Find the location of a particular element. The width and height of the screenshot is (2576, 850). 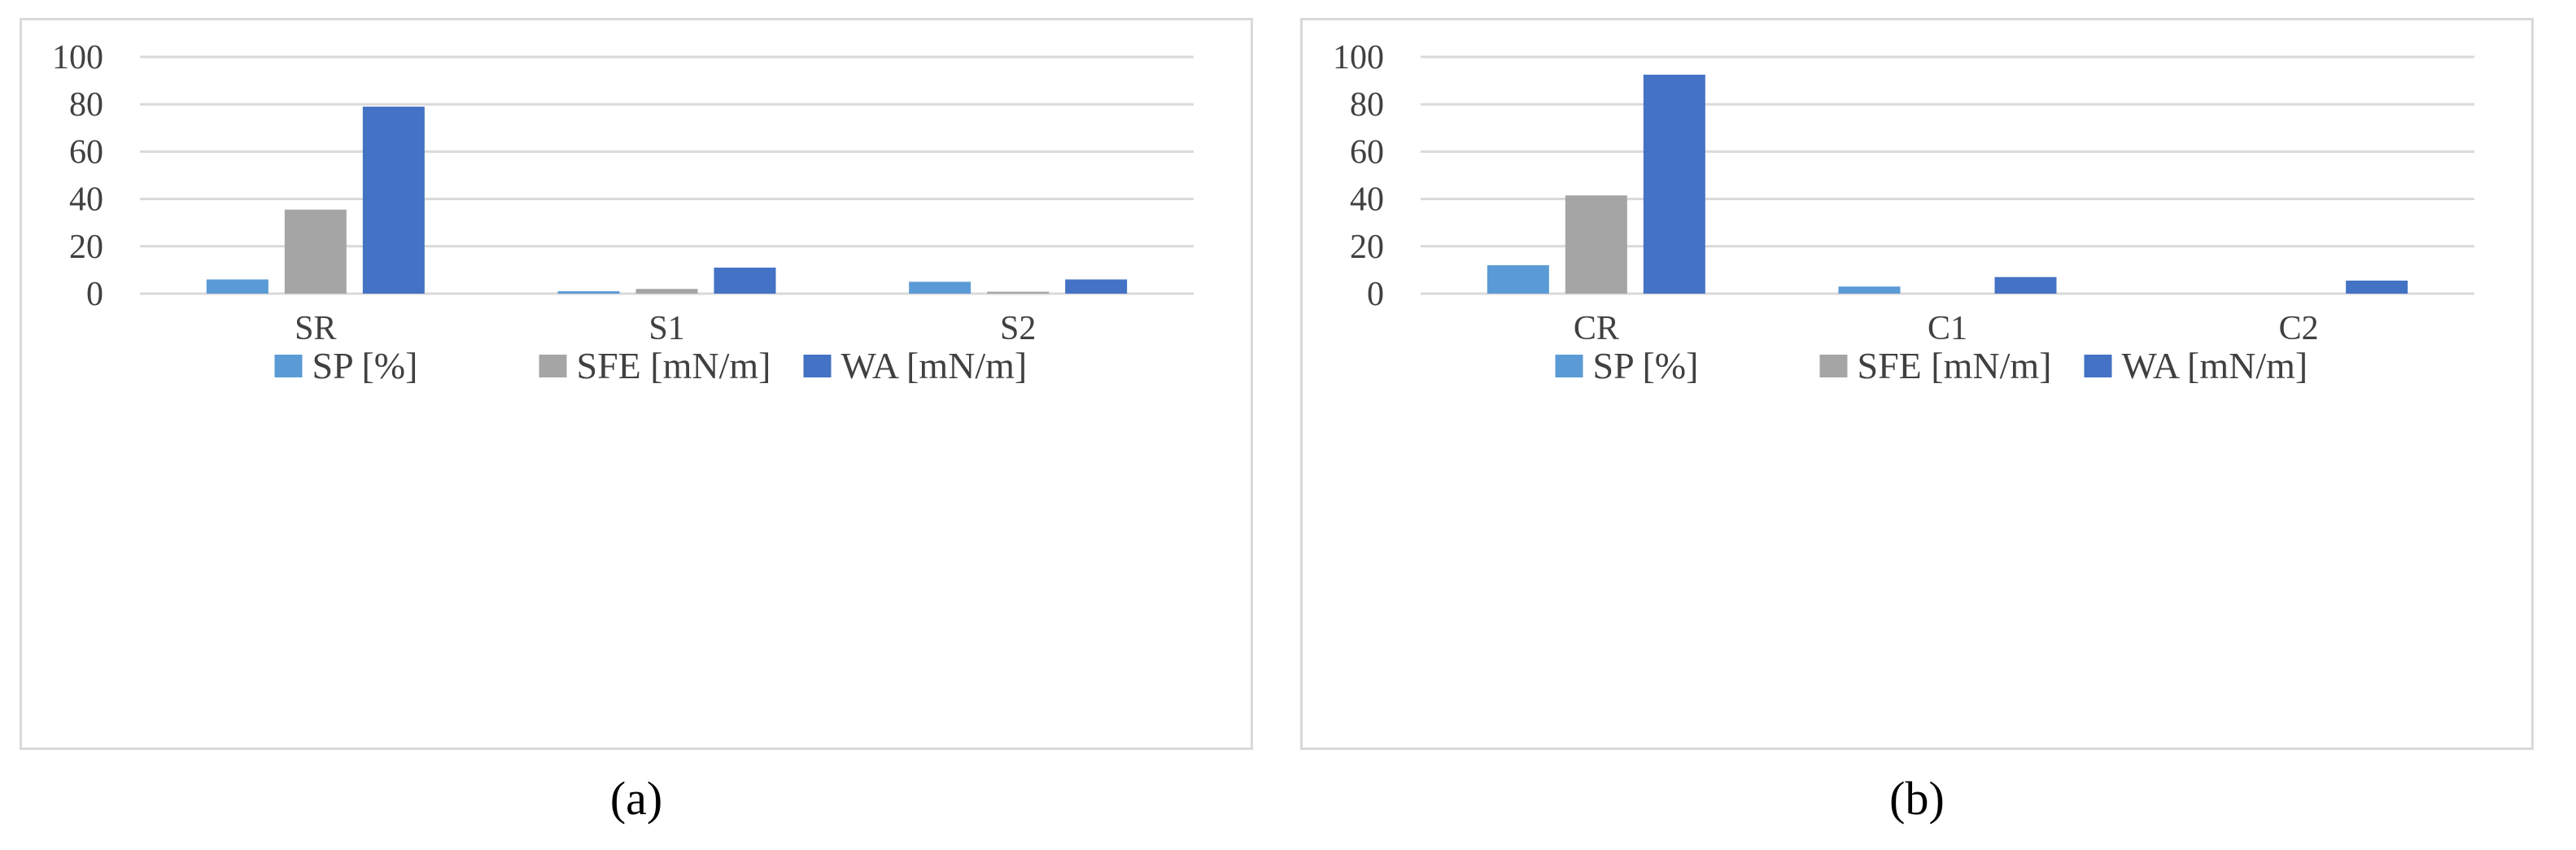

x-category-label: C2 is located at coordinates (2299, 328).